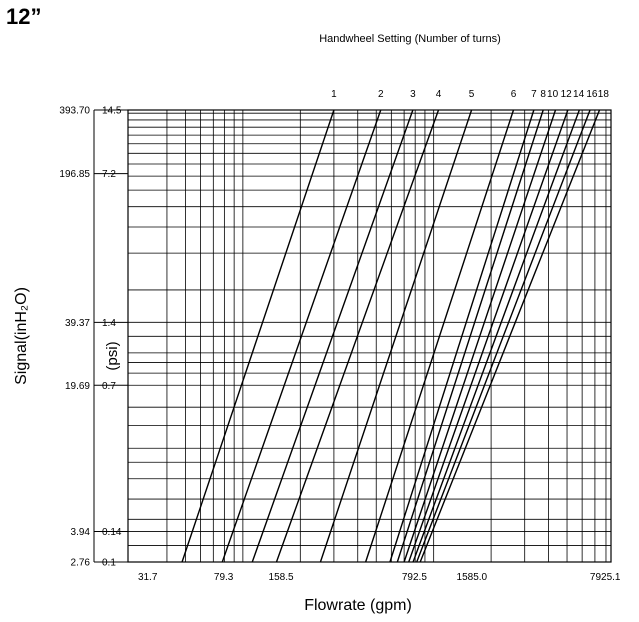 This screenshot has height=622, width=639. What do you see at coordinates (381, 94) in the screenshot?
I see `turns-label: 2` at bounding box center [381, 94].